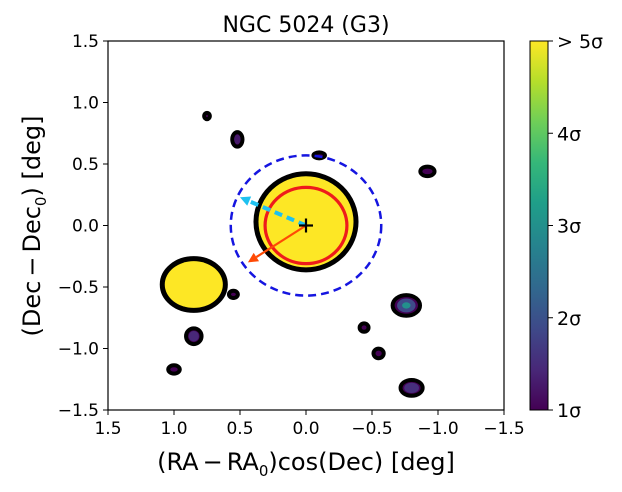 The height and width of the screenshot is (492, 622). I want to click on x-tick-label-0: 1.5, so click(107, 429).